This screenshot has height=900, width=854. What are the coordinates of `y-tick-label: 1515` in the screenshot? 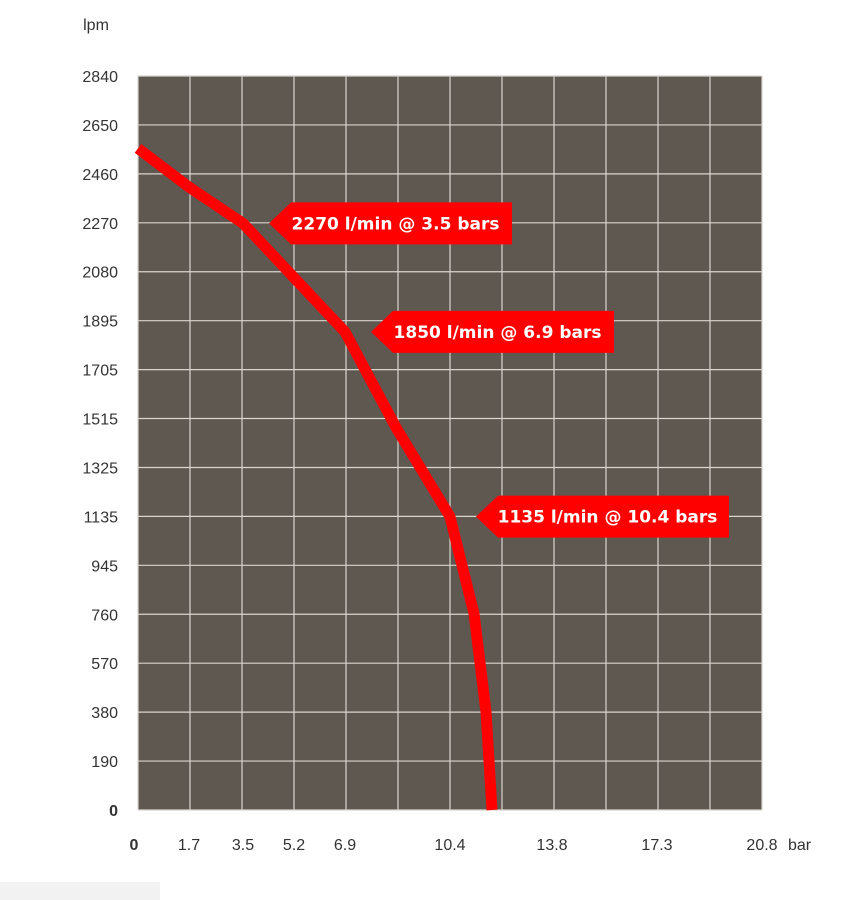 It's located at (100, 420).